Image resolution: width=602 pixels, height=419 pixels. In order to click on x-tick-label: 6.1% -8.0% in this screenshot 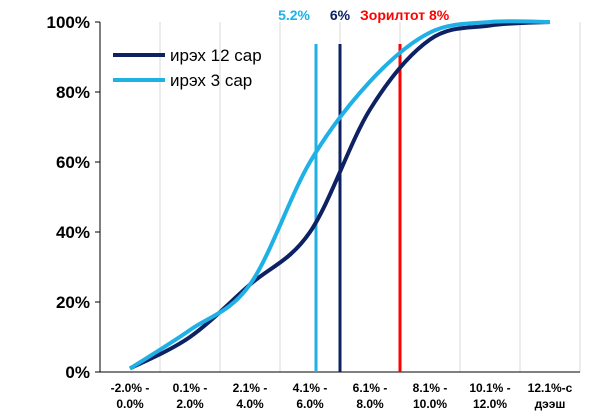, I will do `click(370, 396)`.